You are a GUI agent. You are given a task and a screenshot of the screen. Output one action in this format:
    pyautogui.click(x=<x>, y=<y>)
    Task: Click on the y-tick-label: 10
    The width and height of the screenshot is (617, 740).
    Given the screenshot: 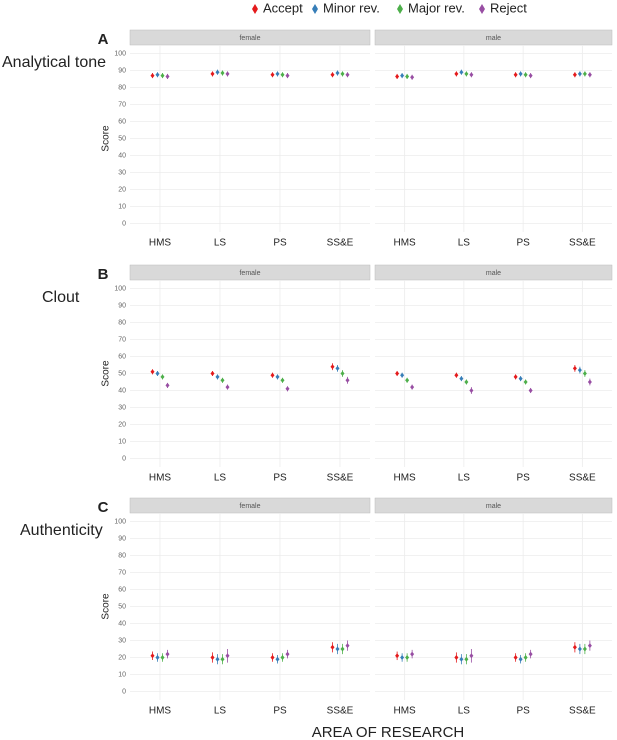 What is the action you would take?
    pyautogui.click(x=122, y=206)
    